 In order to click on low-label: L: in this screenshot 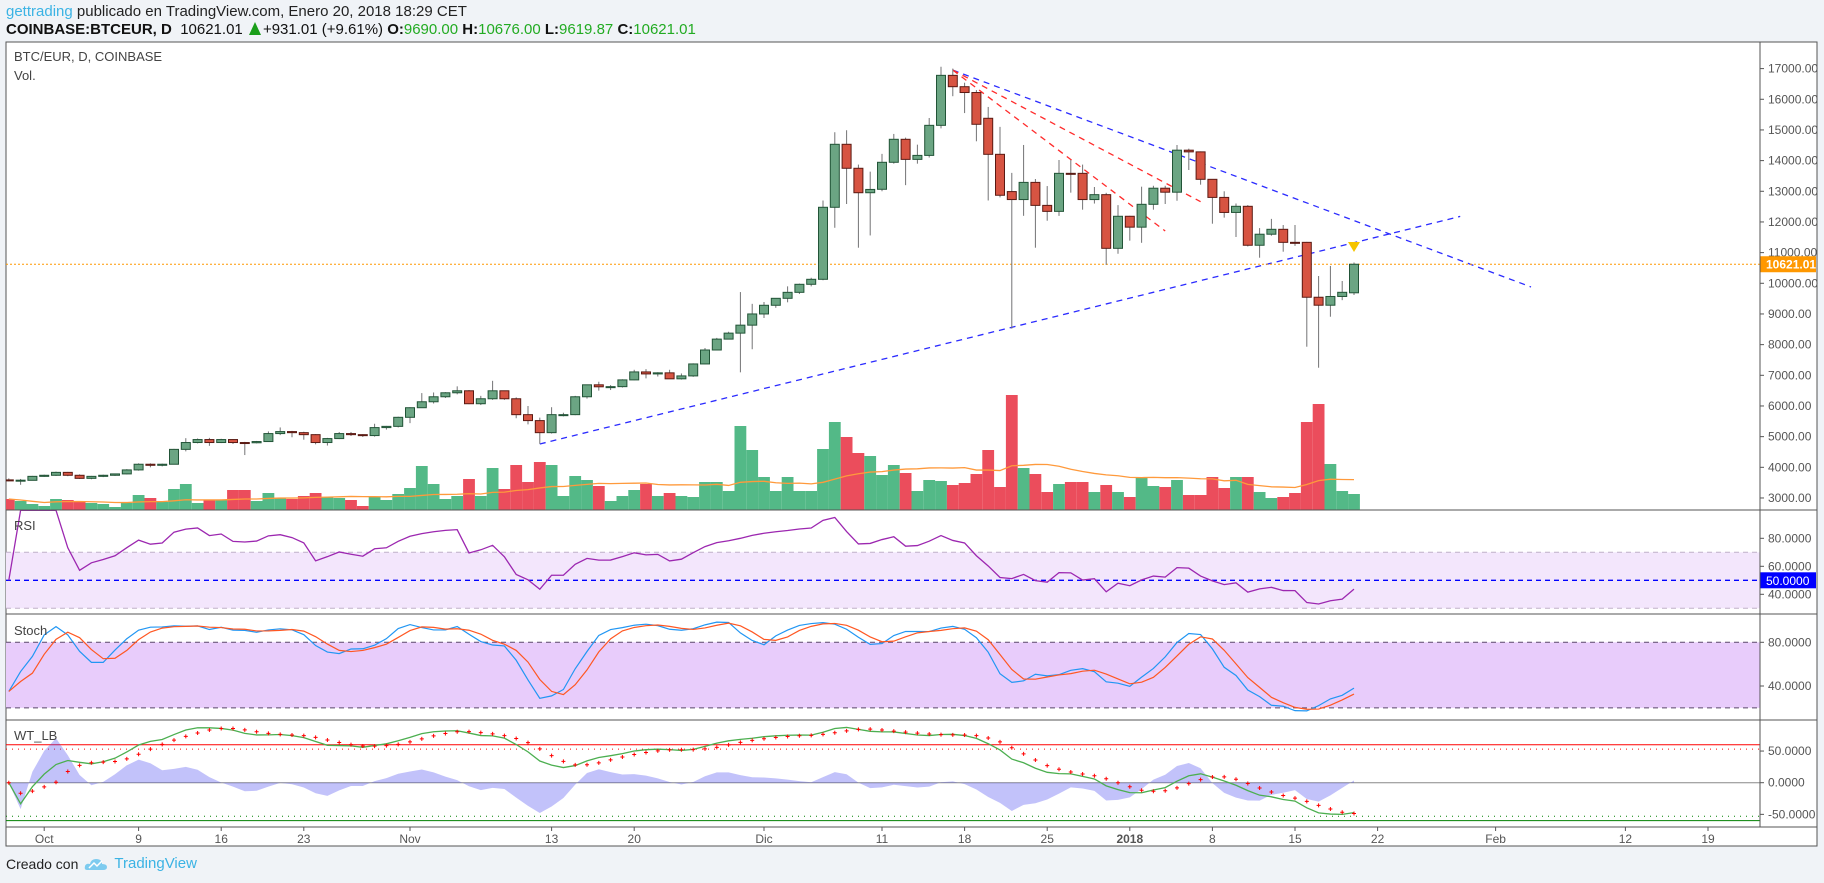, I will do `click(552, 29)`.